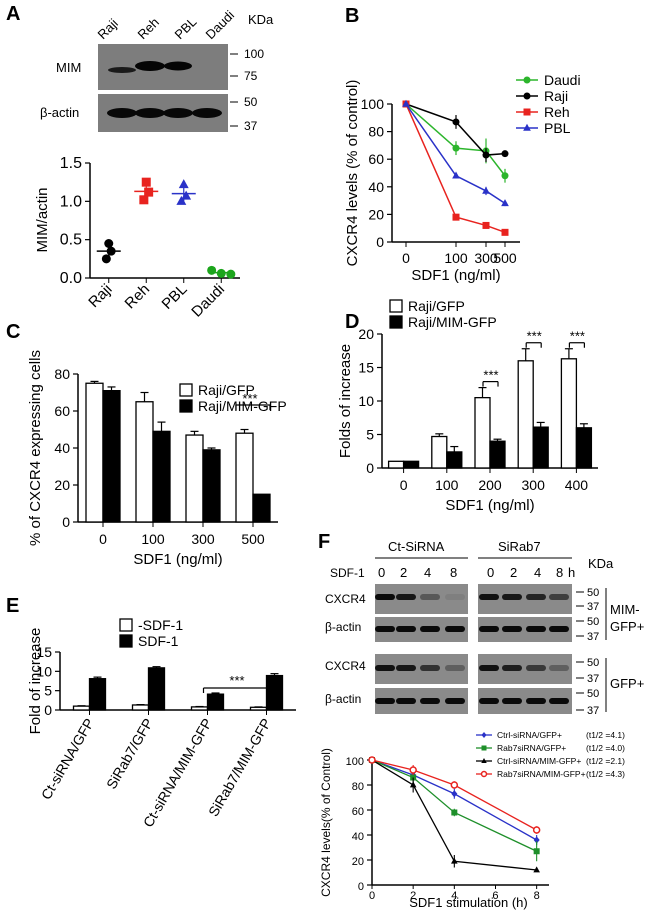  Describe the element at coordinates (455, 140) in the screenshot. I see `chart-b-series-line-daudi` at that location.